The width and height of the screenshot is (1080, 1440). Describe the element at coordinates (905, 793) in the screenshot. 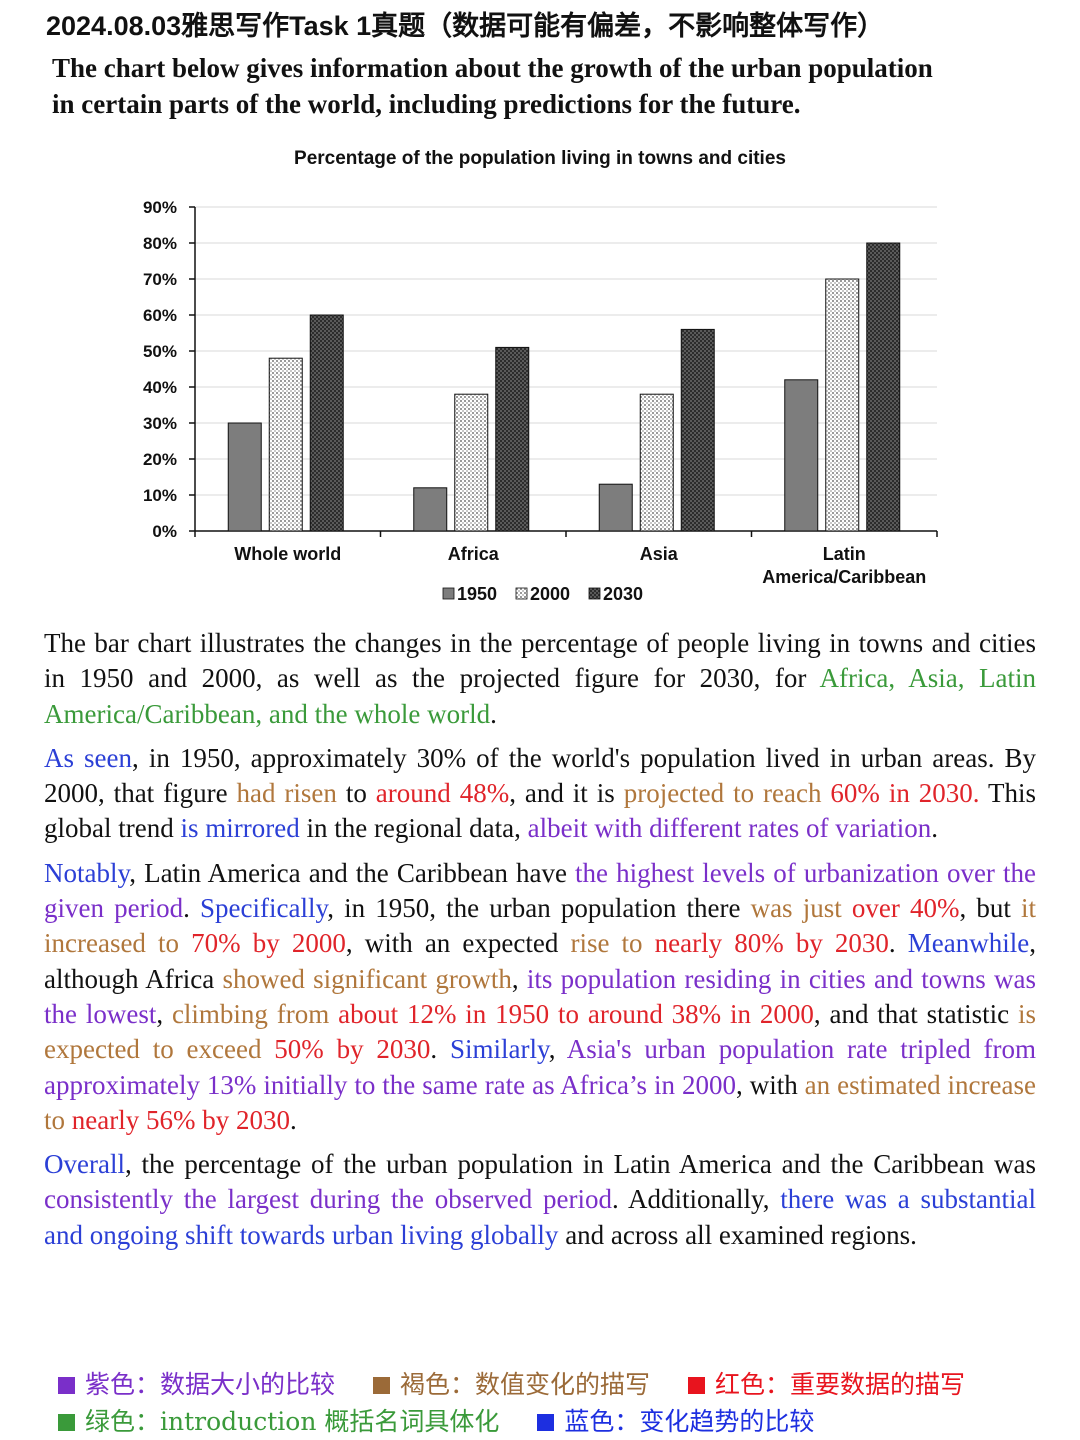

I see `essay-text-segment: 60% in 2030.` at that location.